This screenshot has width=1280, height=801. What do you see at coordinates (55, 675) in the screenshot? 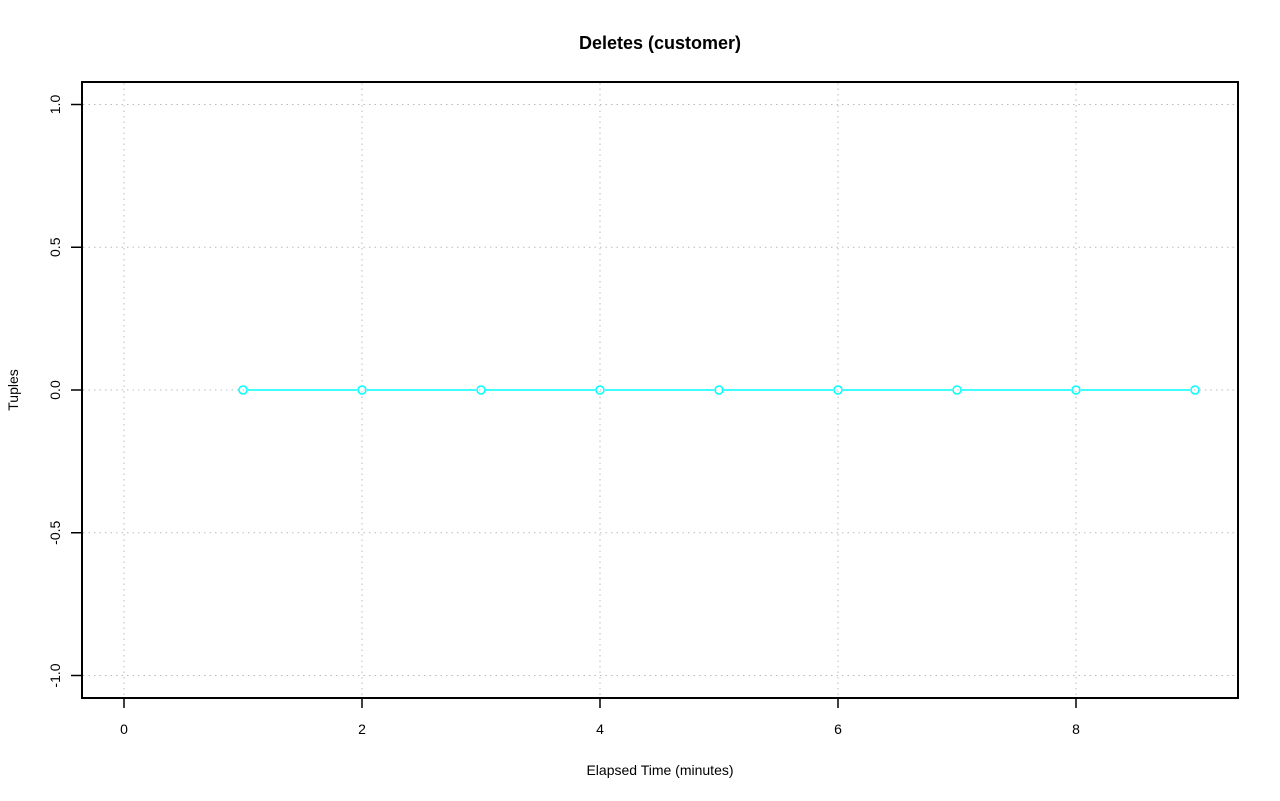
I see `y-tick-label: -1.0` at bounding box center [55, 675].